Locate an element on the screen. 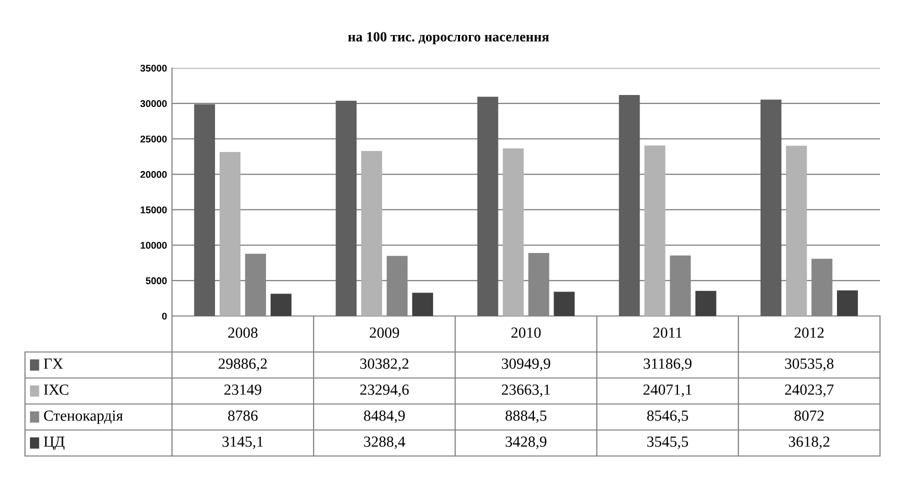 This screenshot has height=479, width=897. data-label: 30535,8 is located at coordinates (809, 365).